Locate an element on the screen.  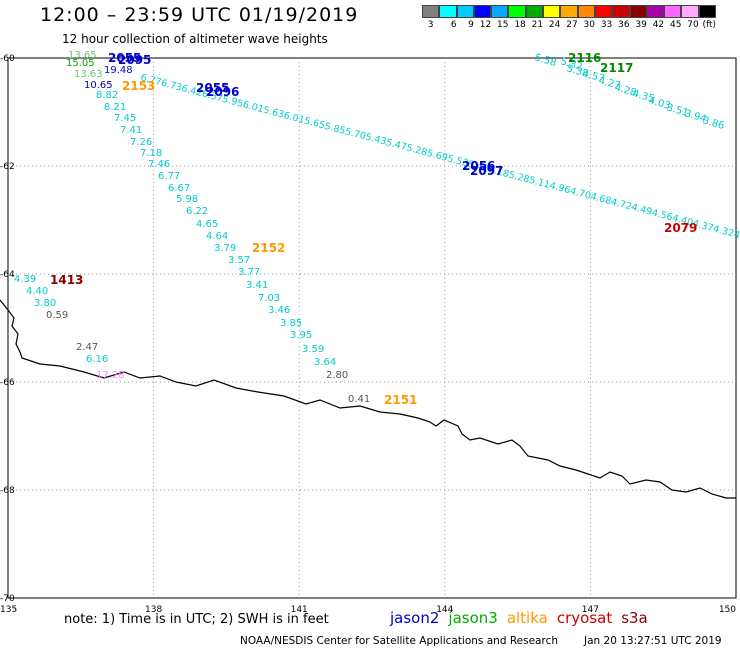
swh-value: 3.59 is located at coordinates (313, 349).